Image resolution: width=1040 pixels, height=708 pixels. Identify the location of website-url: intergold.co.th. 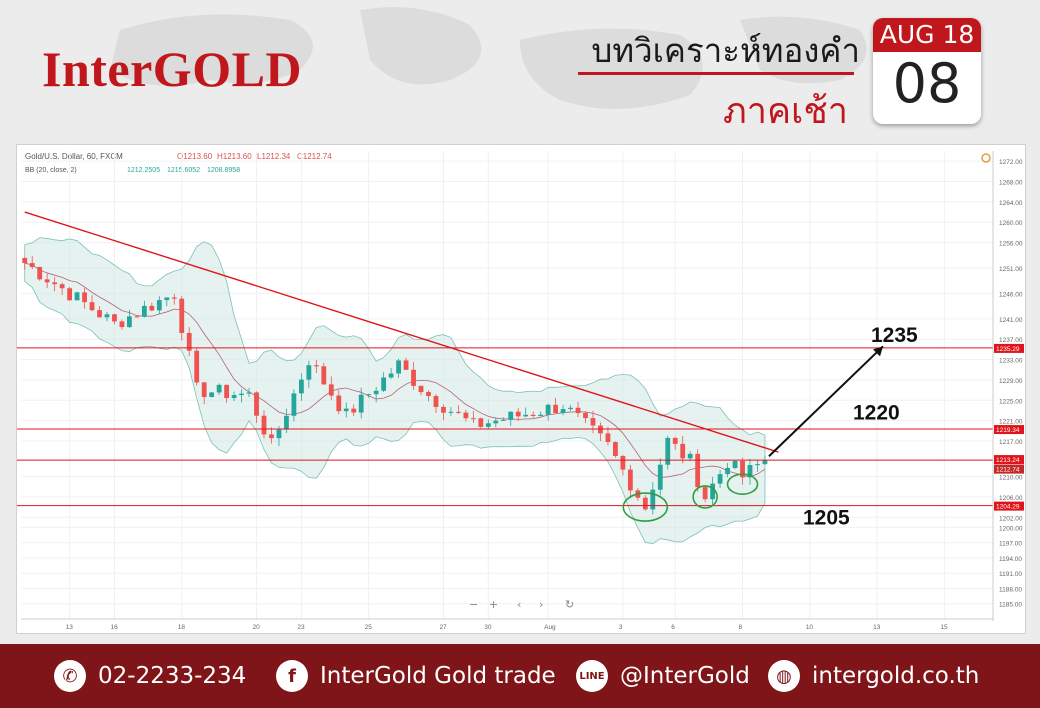
(896, 676).